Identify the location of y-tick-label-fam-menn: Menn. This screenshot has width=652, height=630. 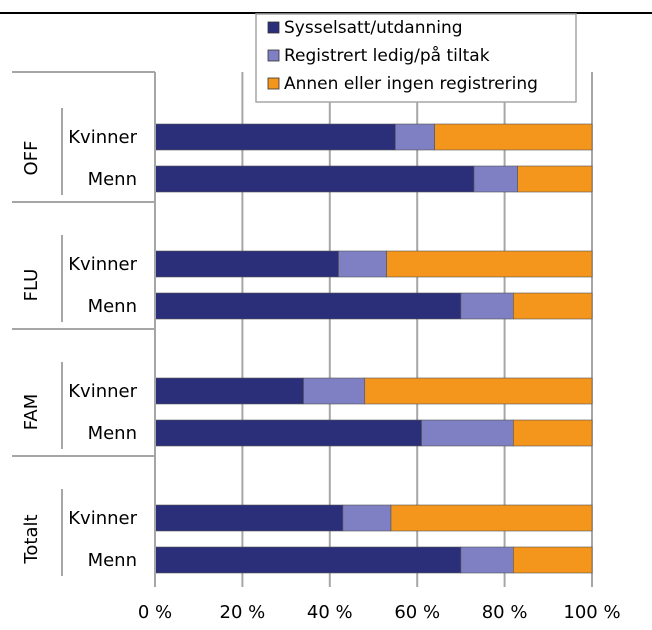
(112, 433).